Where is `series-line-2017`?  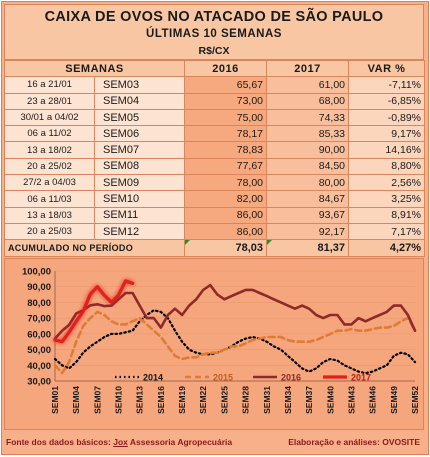
series-line-2017 is located at coordinates (94, 311).